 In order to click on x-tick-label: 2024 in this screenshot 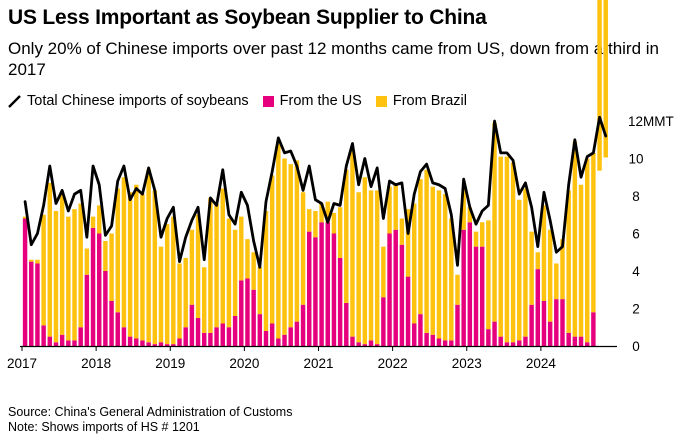, I will do `click(541, 363)`.